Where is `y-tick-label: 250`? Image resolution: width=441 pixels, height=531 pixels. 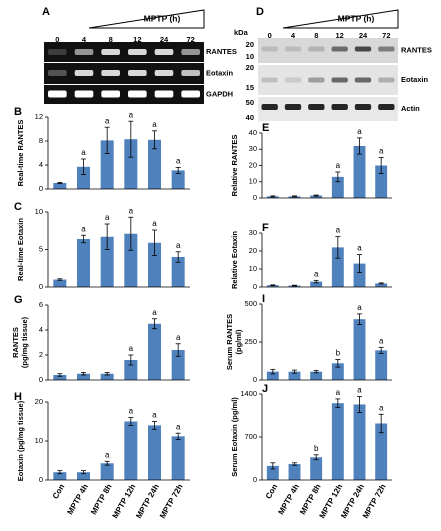 y-tick-label: 250 is located at coordinates (250, 341).